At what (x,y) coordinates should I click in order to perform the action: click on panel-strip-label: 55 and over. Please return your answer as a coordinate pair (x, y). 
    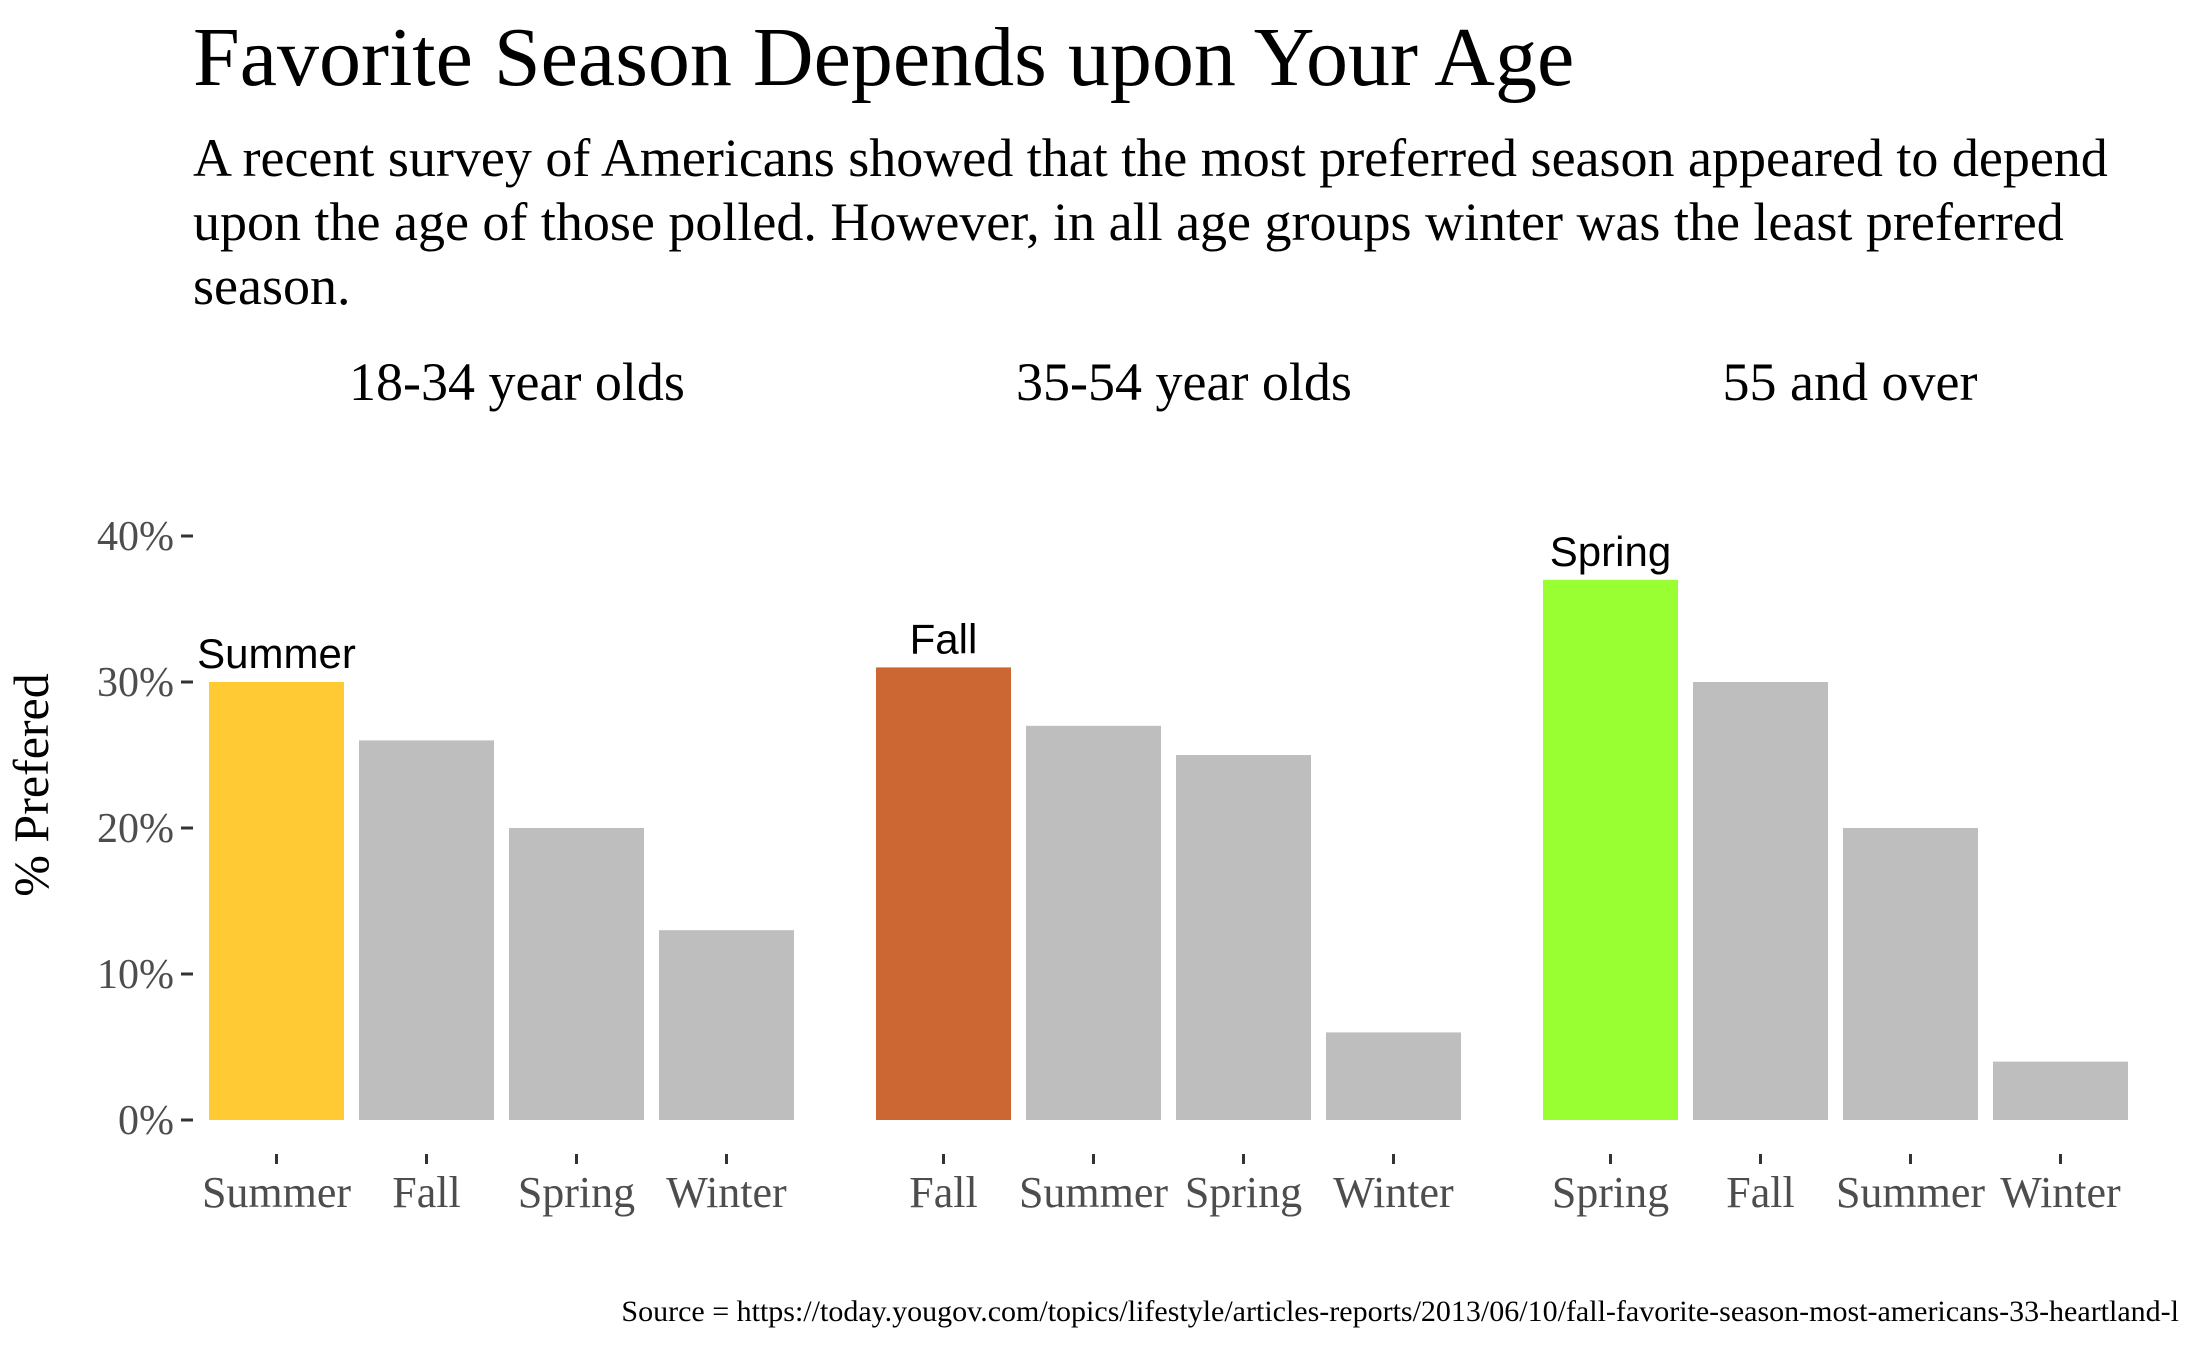
    Looking at the image, I should click on (1850, 382).